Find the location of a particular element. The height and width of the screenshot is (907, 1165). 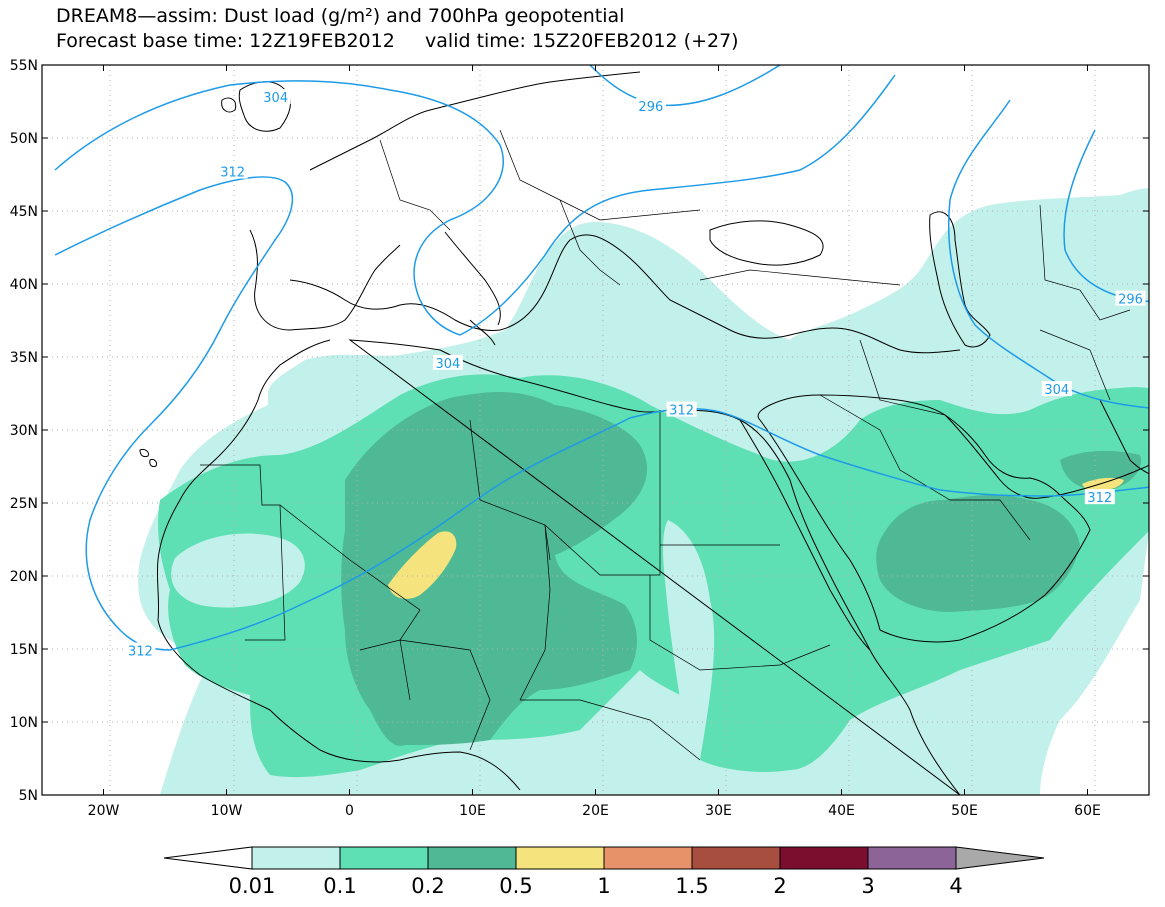

dust-peak-sahara is located at coordinates (422, 565).